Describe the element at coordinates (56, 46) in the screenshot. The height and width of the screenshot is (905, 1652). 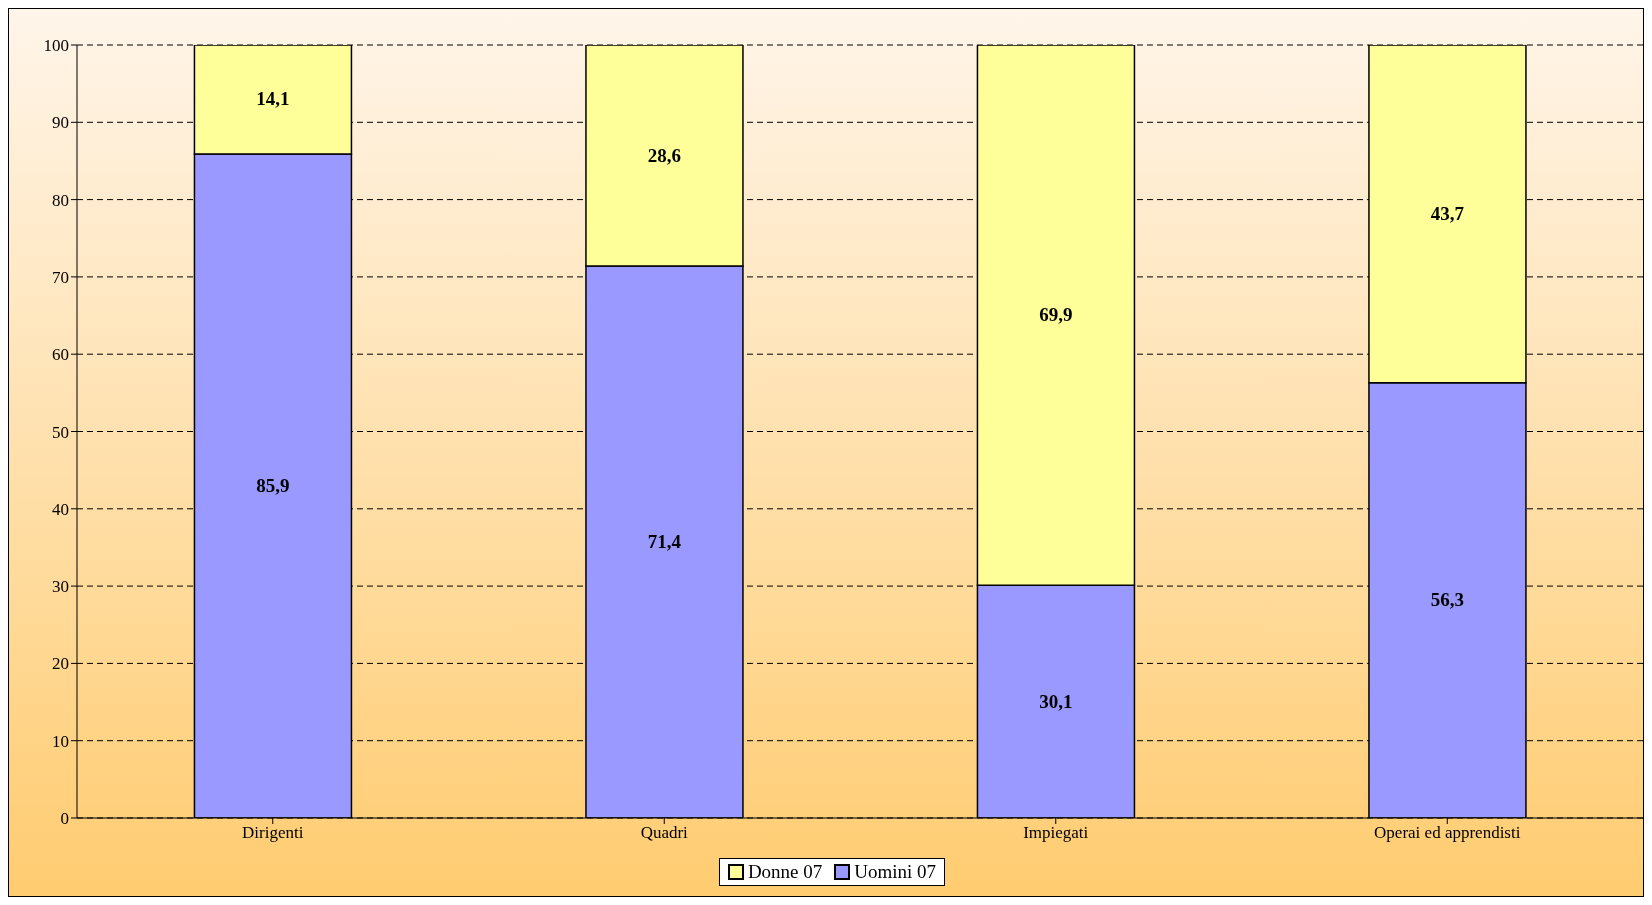
I see `y-tick-label: 100` at that location.